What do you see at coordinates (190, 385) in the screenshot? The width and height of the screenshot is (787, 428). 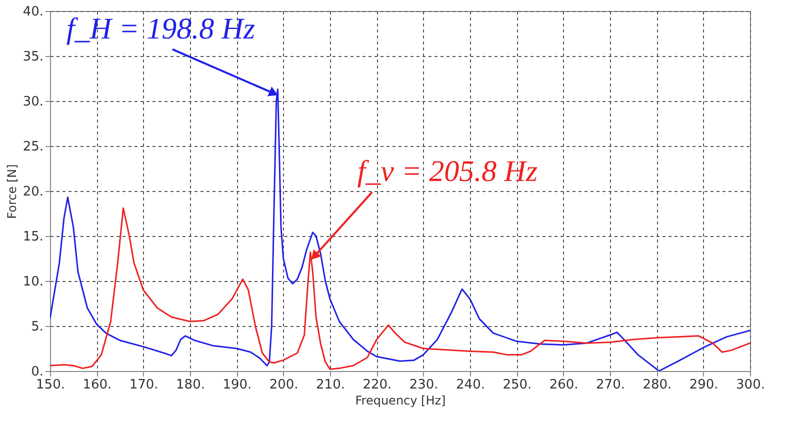 I see `x-tick-label: 180.` at bounding box center [190, 385].